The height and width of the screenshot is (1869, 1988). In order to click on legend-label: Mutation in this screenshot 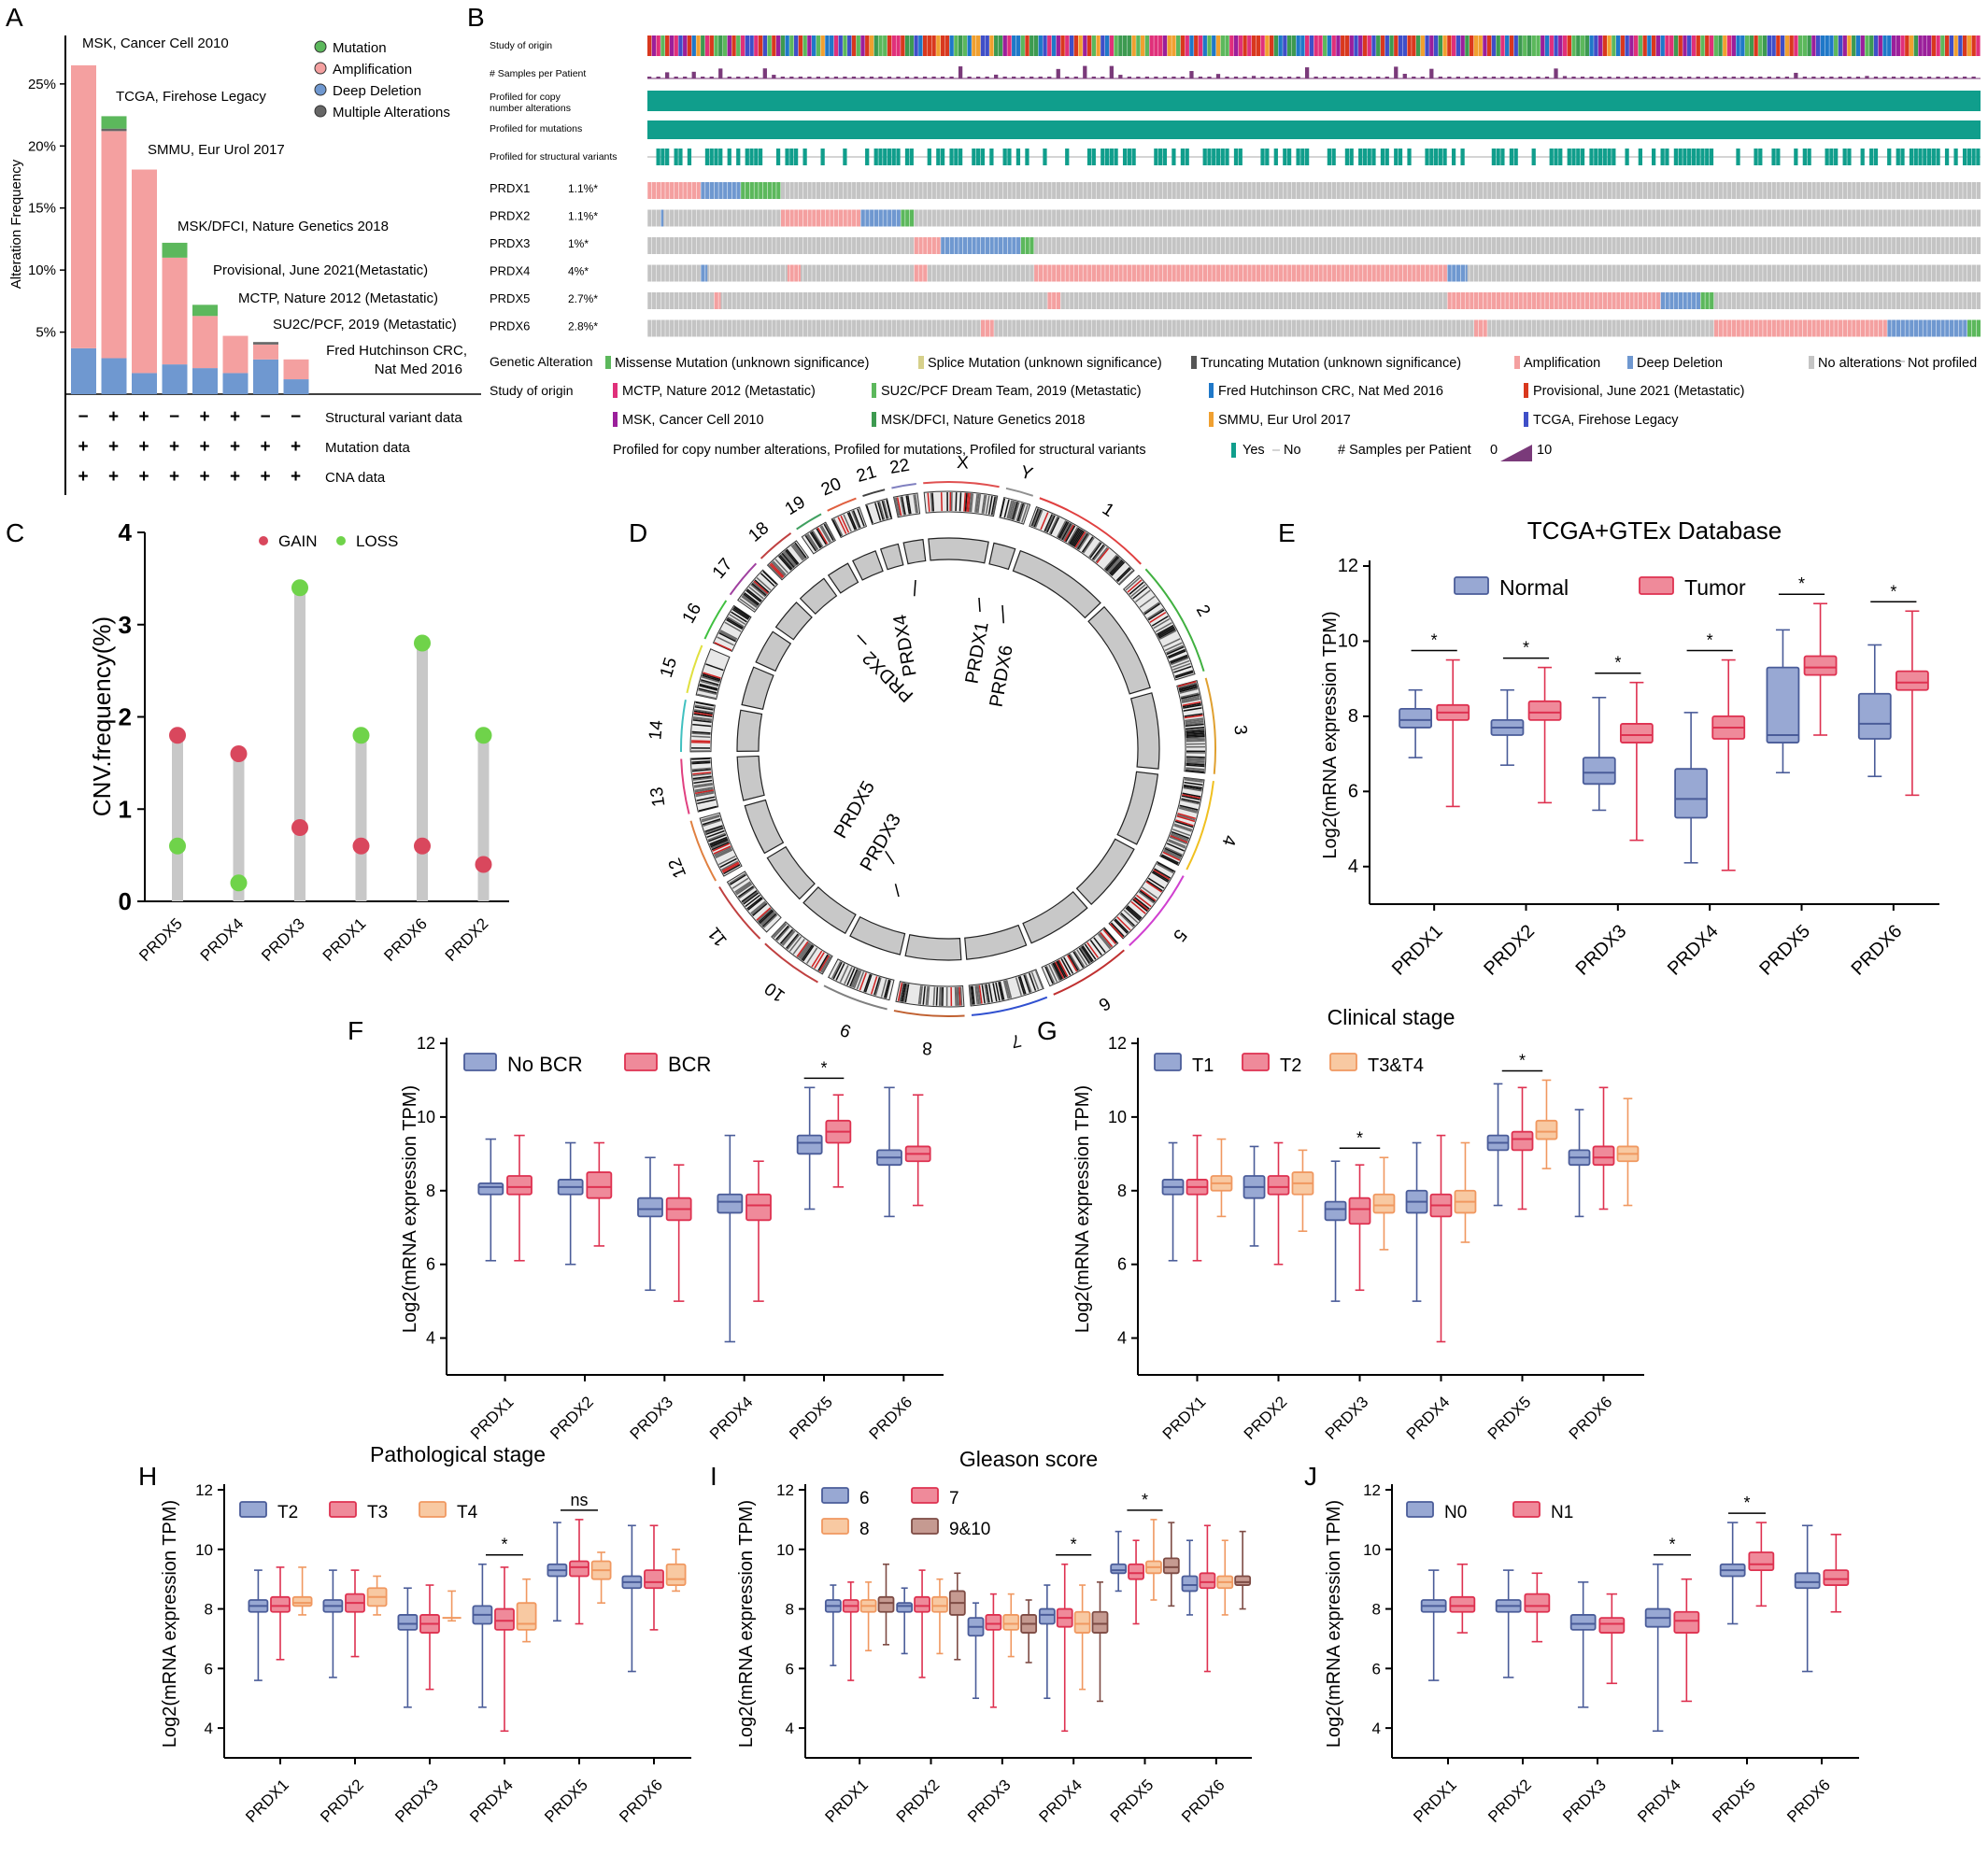, I will do `click(360, 48)`.